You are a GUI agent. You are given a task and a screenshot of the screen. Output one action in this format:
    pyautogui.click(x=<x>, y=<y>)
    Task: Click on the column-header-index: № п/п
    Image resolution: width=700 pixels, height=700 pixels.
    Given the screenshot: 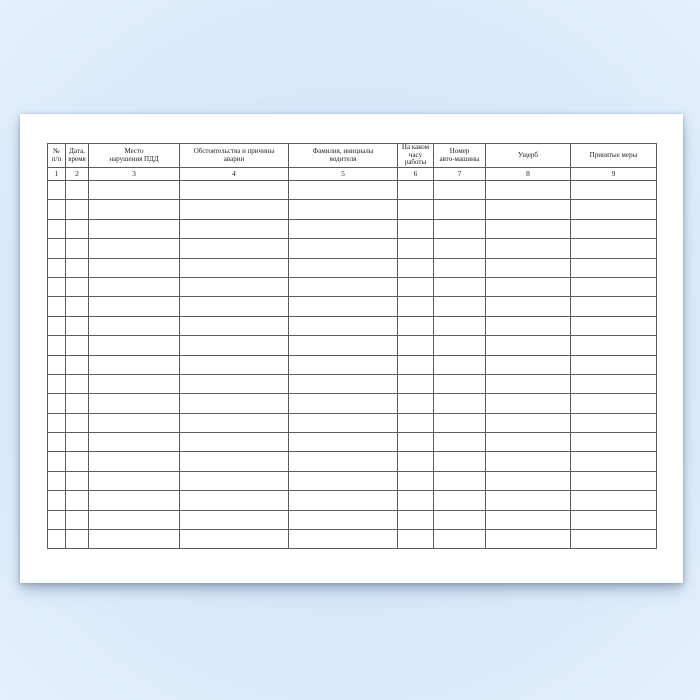 What is the action you would take?
    pyautogui.click(x=56, y=155)
    